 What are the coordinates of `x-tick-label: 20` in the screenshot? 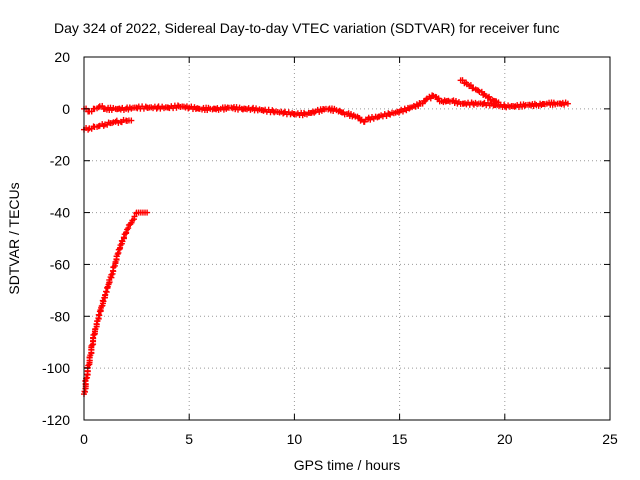 It's located at (505, 439).